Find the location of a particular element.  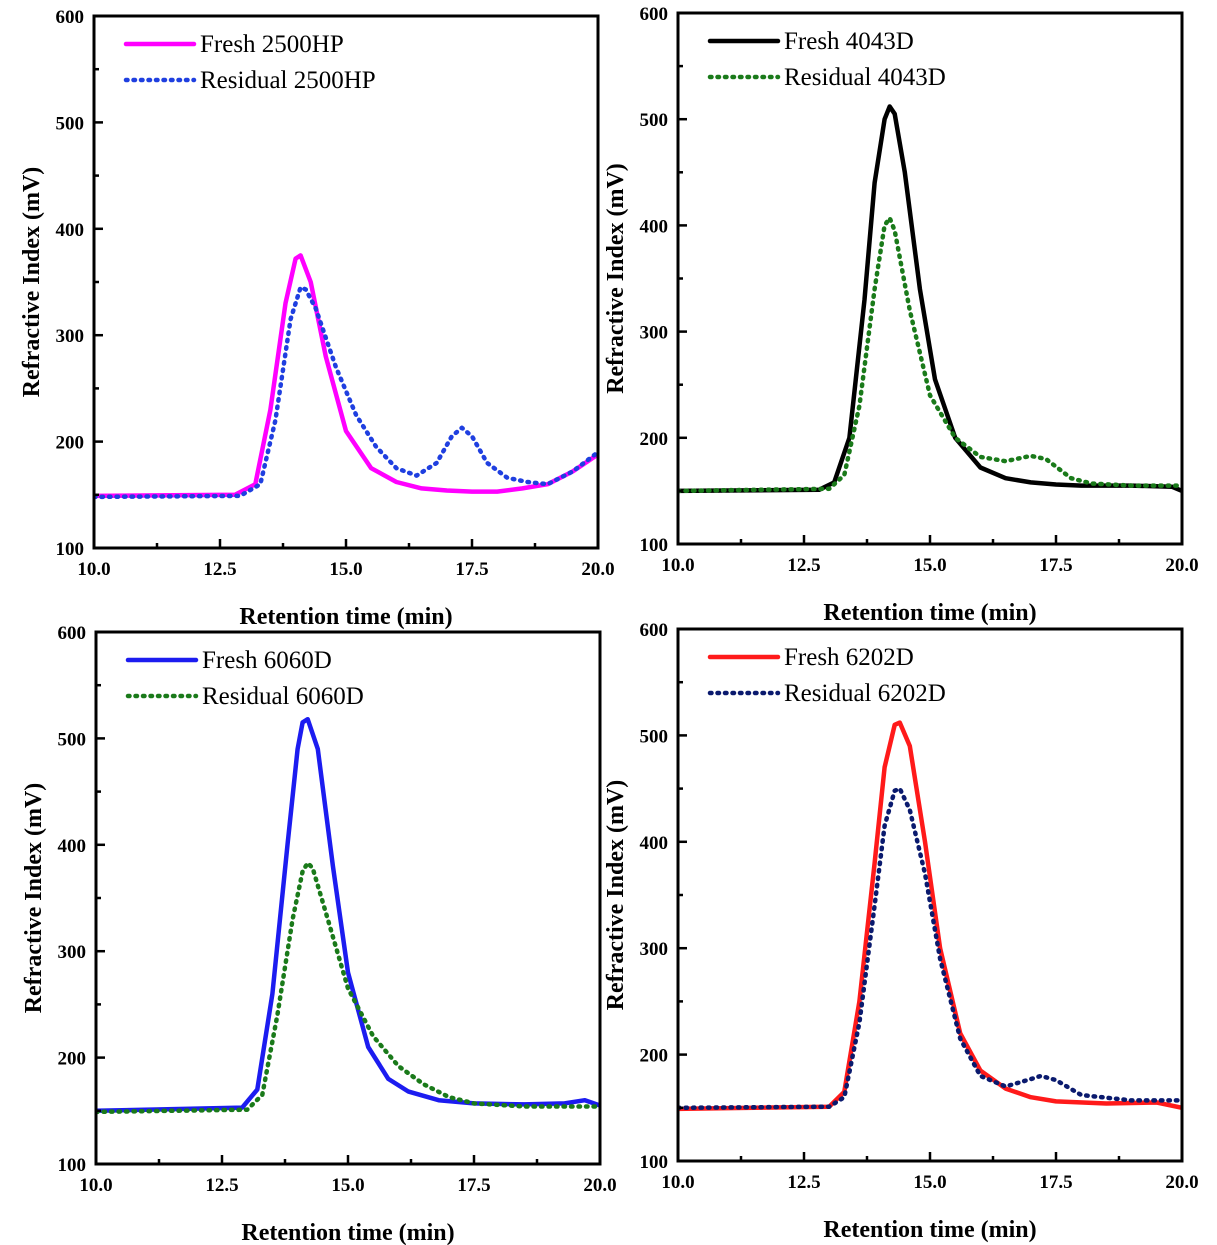

legend-label-2: Residual 4043D is located at coordinates (865, 77).